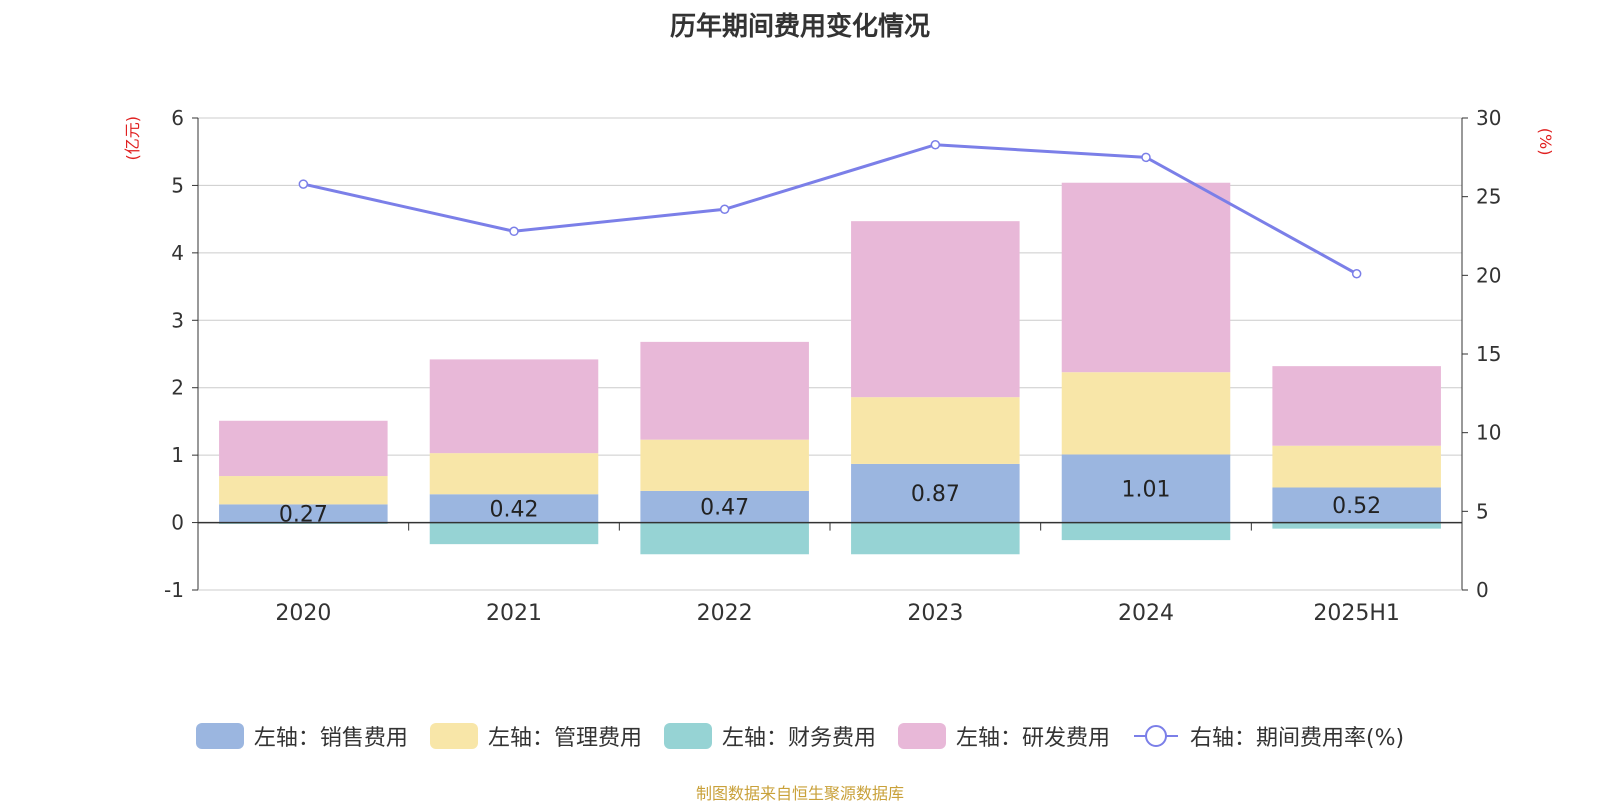 This screenshot has width=1600, height=804. Describe the element at coordinates (830, 209) in the screenshot. I see `line-expense-rate` at that location.